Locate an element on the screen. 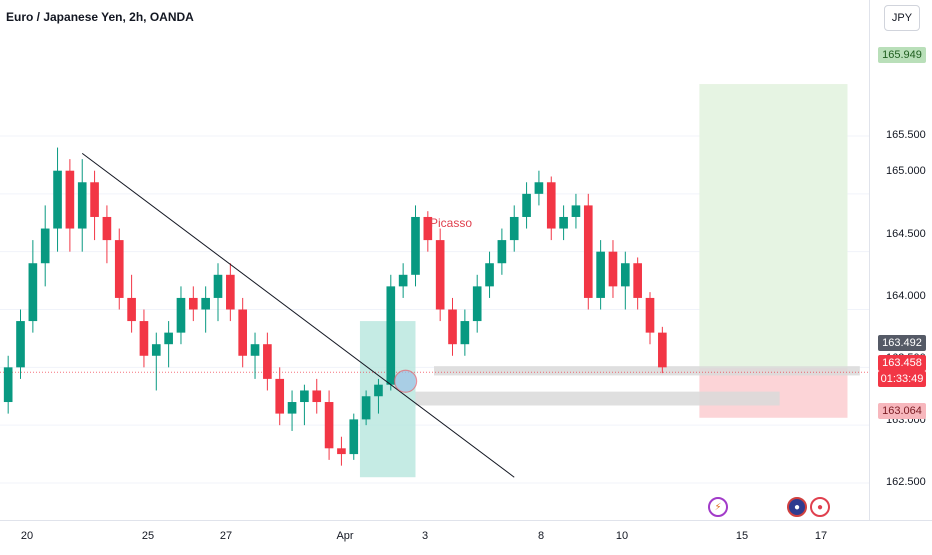 The height and width of the screenshot is (555, 932). y-tick-label: 164.000 is located at coordinates (906, 296).